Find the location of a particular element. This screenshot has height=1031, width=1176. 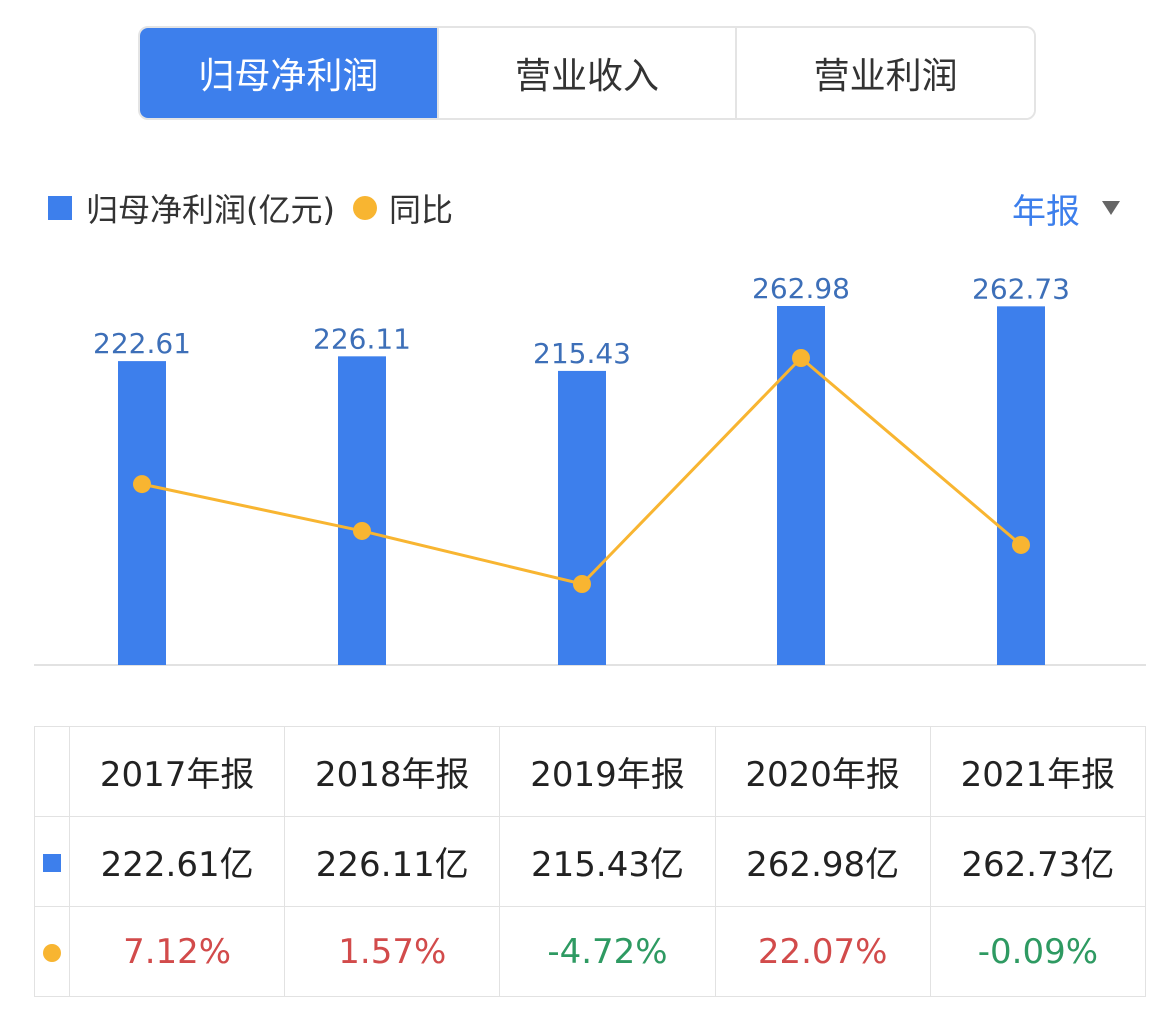

table-header-cell: 2020年报 is located at coordinates (822, 771).